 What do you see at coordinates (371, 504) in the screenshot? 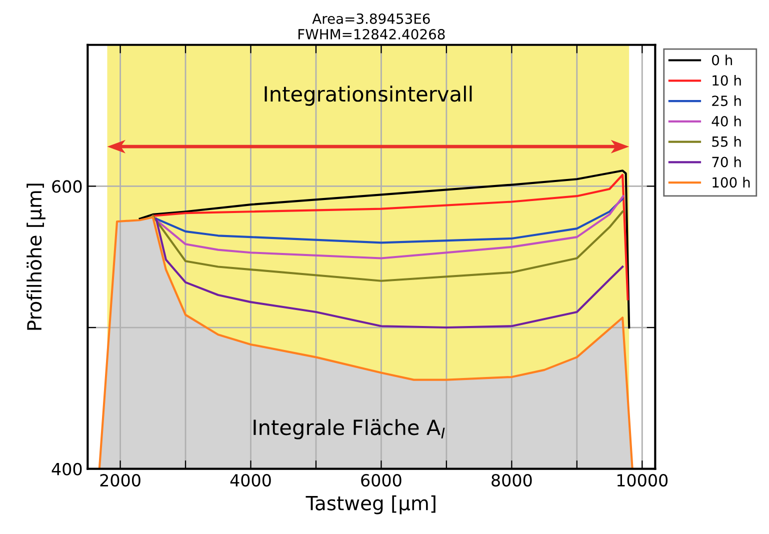
I see `x-axis-title: Tastweg [µm]` at bounding box center [371, 504].